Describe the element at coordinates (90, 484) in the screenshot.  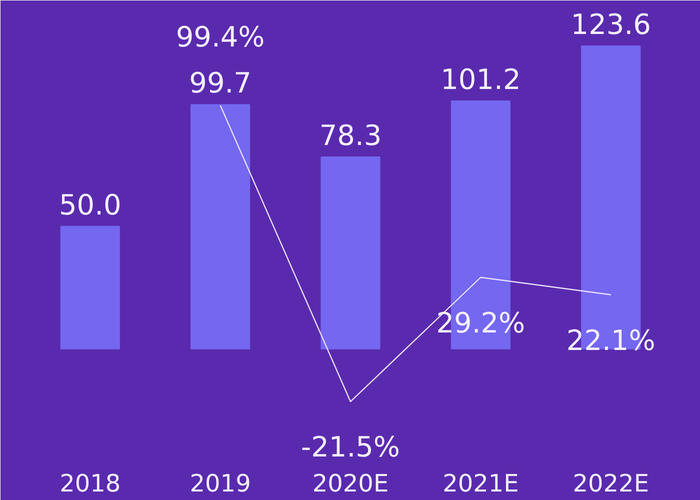
I see `x-tick-label: 2018` at that location.